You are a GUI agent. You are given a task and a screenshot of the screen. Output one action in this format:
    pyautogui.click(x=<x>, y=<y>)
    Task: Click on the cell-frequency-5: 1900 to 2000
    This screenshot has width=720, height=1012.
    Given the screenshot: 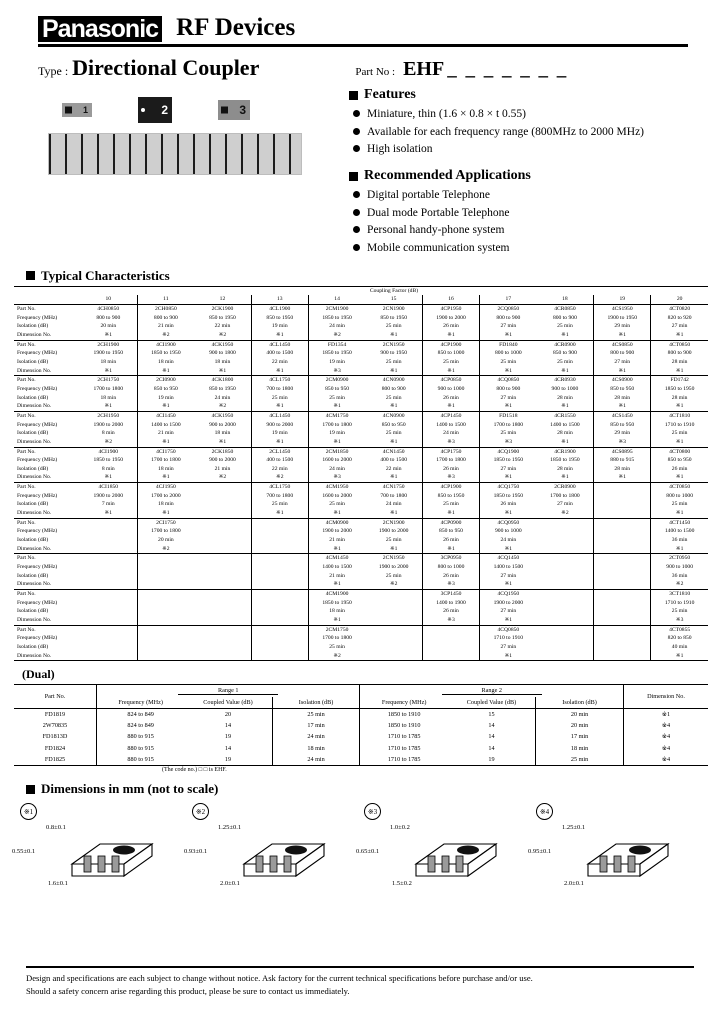 What is the action you would take?
    pyautogui.click(x=393, y=531)
    